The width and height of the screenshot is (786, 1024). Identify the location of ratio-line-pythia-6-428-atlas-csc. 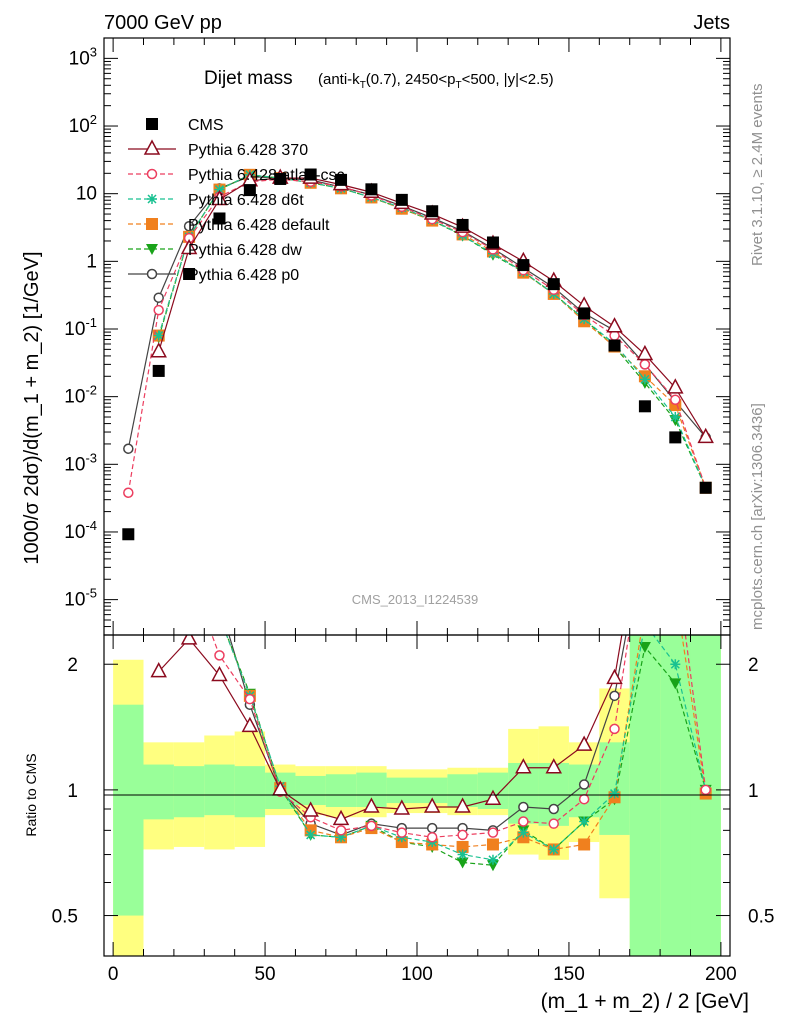
(459, 736).